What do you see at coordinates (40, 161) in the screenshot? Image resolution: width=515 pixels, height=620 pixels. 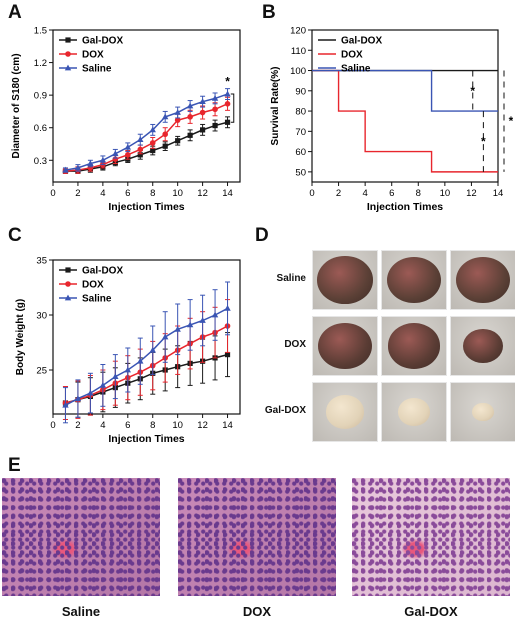 I see `y-tick-label: 0.3` at bounding box center [40, 161].